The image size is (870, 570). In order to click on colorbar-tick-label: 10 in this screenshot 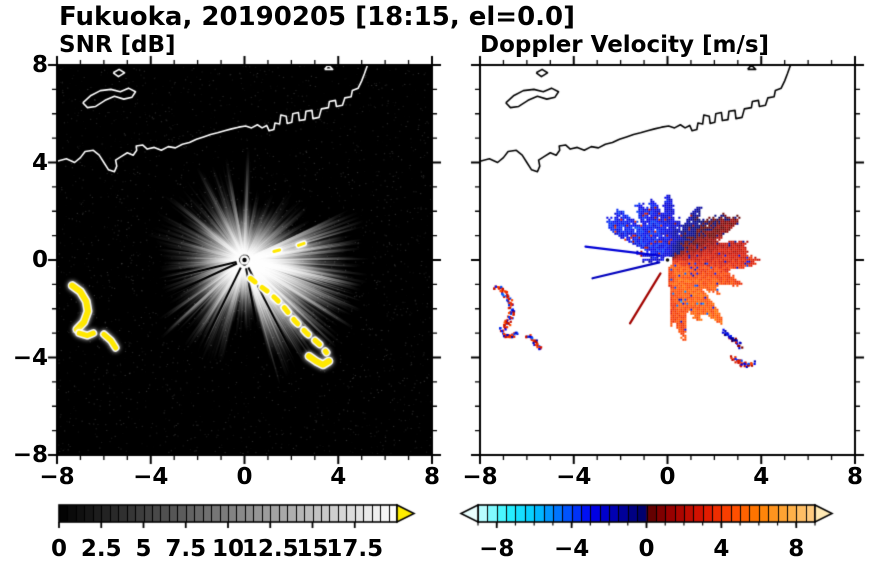, I will do `click(228, 549)`.